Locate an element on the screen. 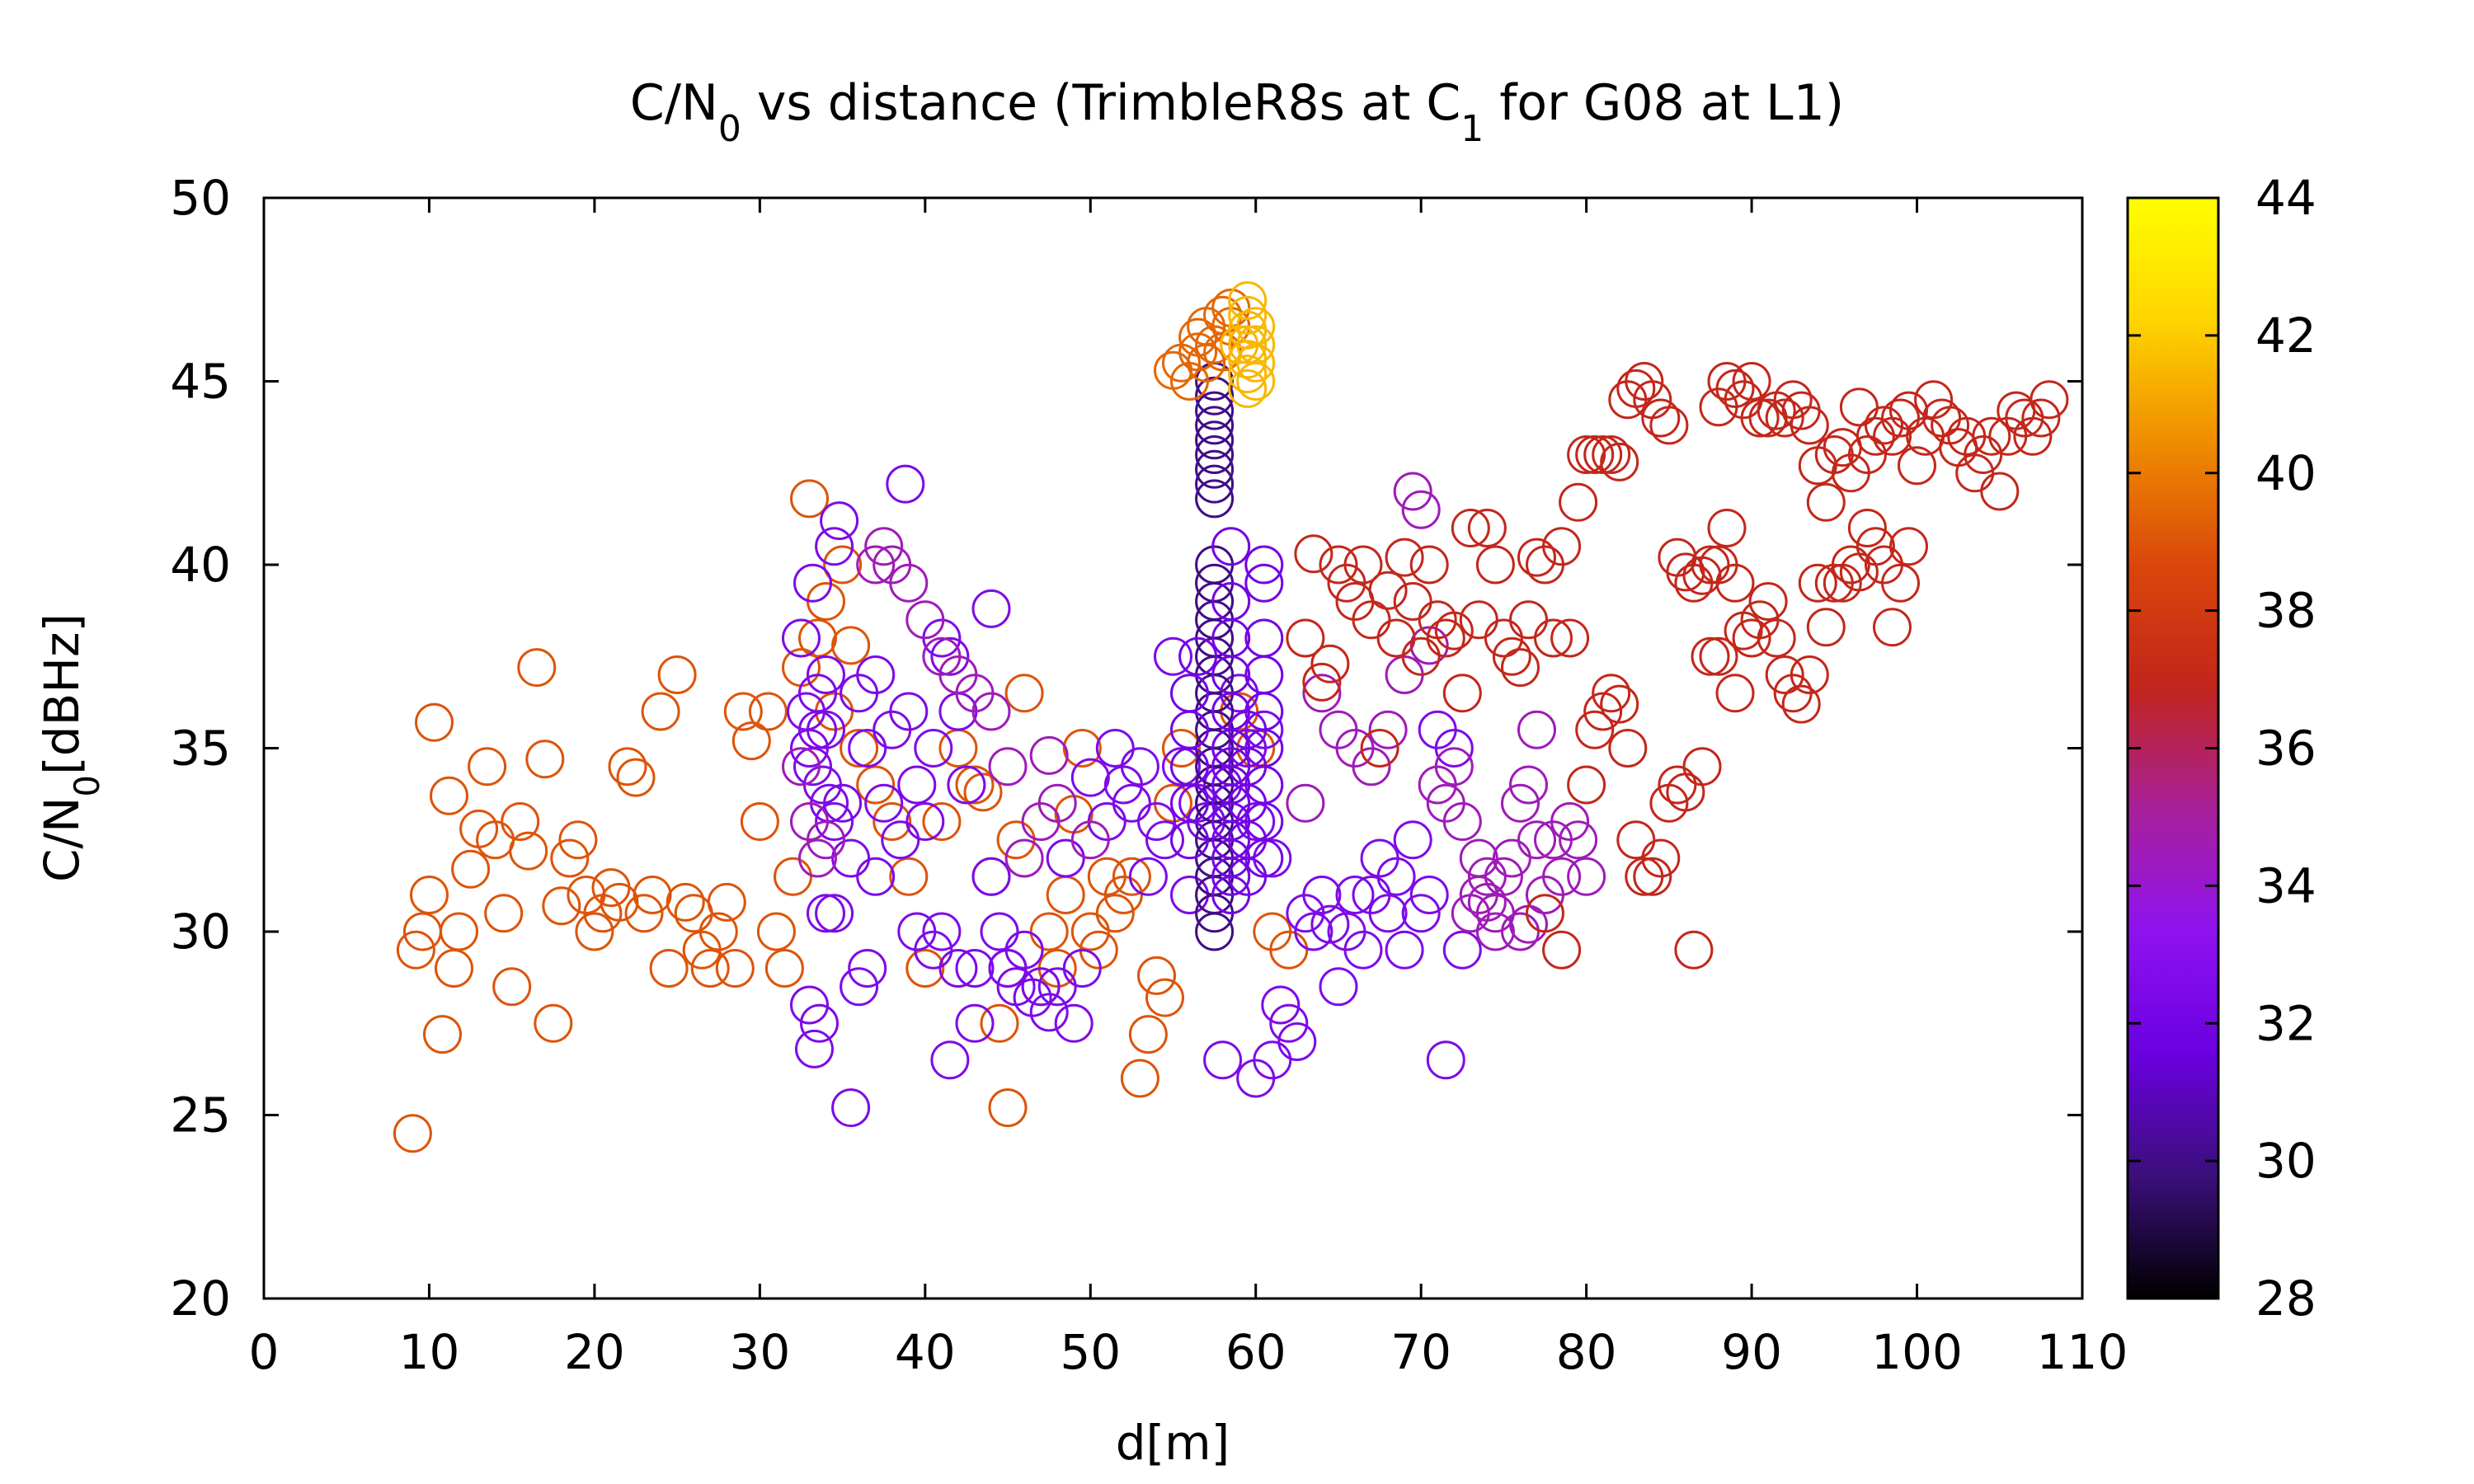 This screenshot has width=2474, height=1484. y-tick-label: 40 is located at coordinates (200, 565).